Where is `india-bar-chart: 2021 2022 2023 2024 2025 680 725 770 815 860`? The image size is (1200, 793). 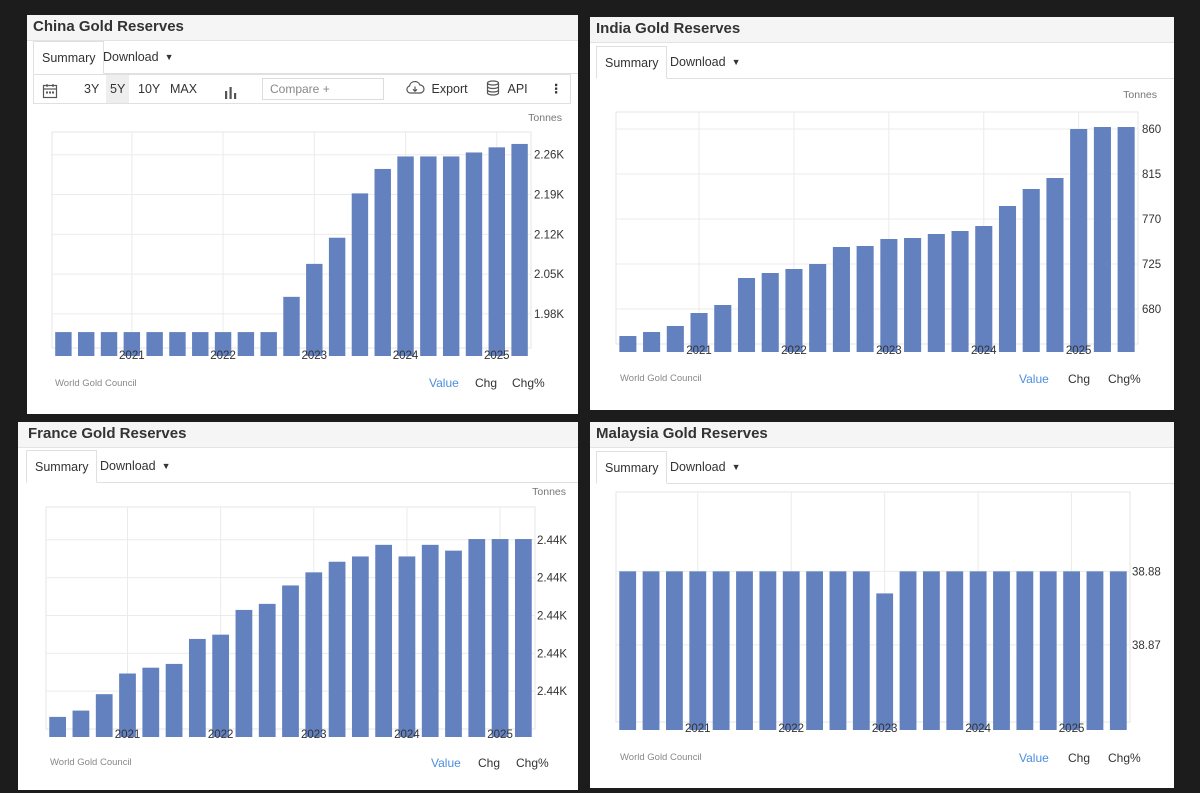
india-bar-chart: 2021 2022 2023 2024 2025 680 725 770 815 860 is located at coordinates (888, 234).